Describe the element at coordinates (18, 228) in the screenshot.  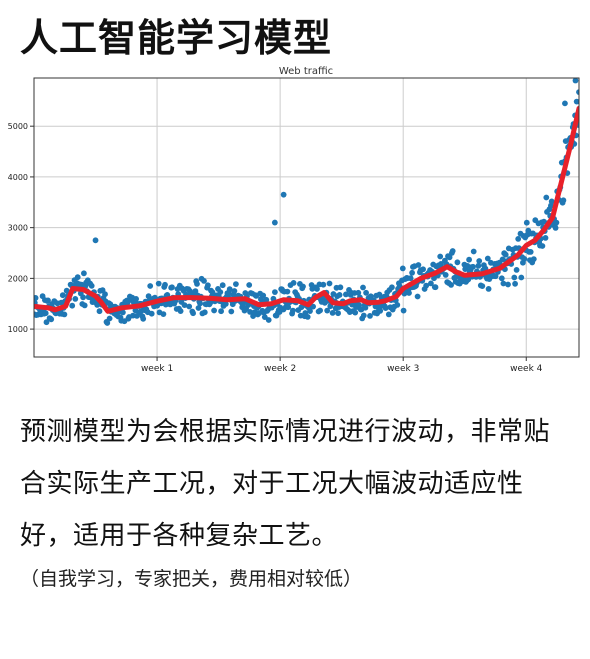
I see `y-tick-label: 3000` at that location.